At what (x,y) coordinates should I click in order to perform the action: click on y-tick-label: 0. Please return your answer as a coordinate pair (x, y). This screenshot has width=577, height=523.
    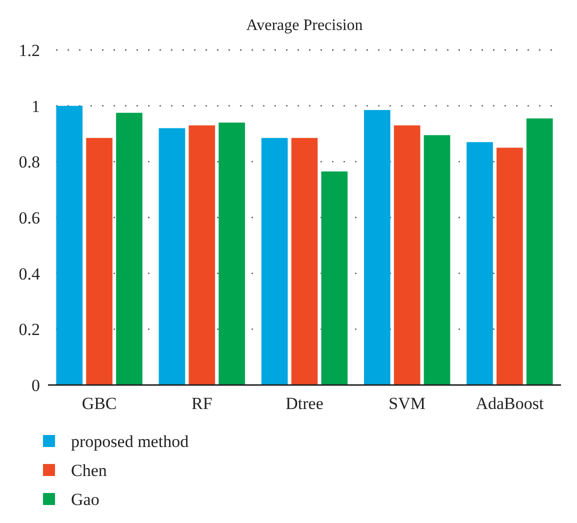
    Looking at the image, I should click on (36, 385).